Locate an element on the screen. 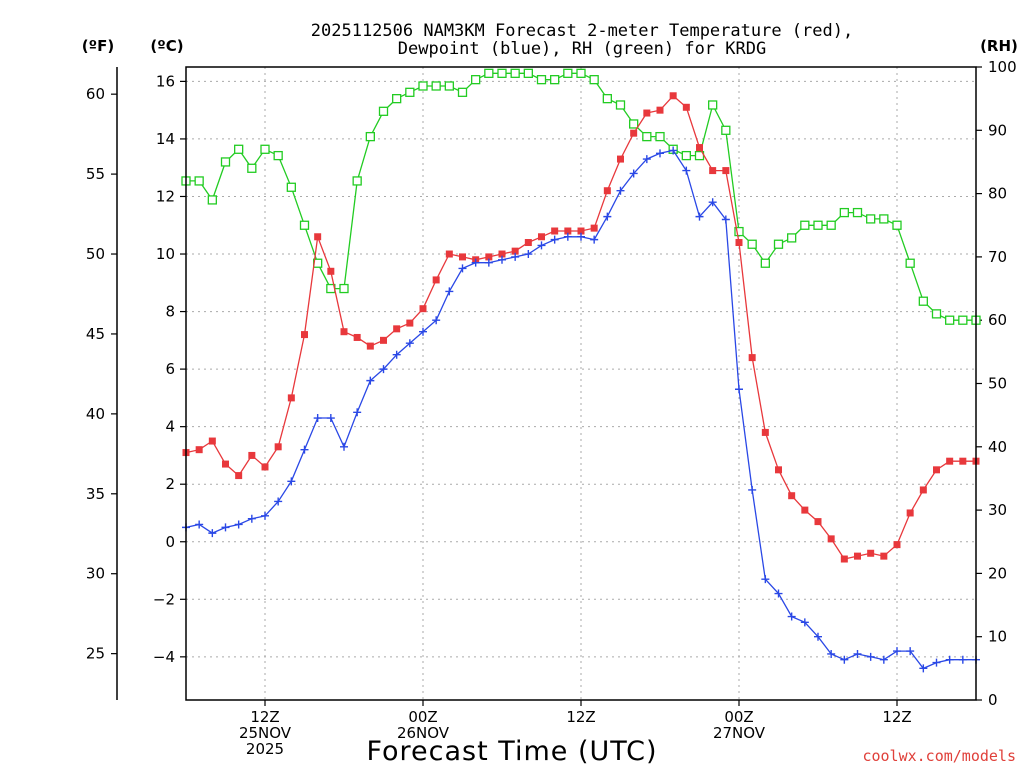 The image size is (1024, 768). rh-tick-label: 50 is located at coordinates (997, 384).